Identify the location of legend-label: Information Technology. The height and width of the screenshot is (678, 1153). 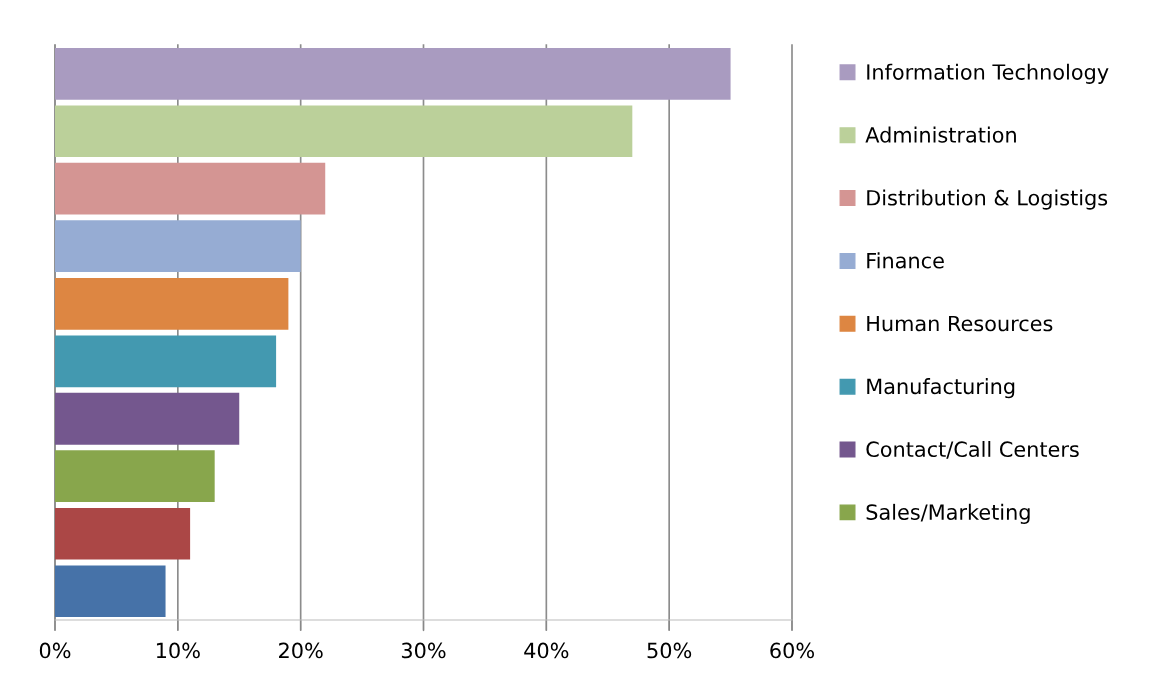
(988, 73).